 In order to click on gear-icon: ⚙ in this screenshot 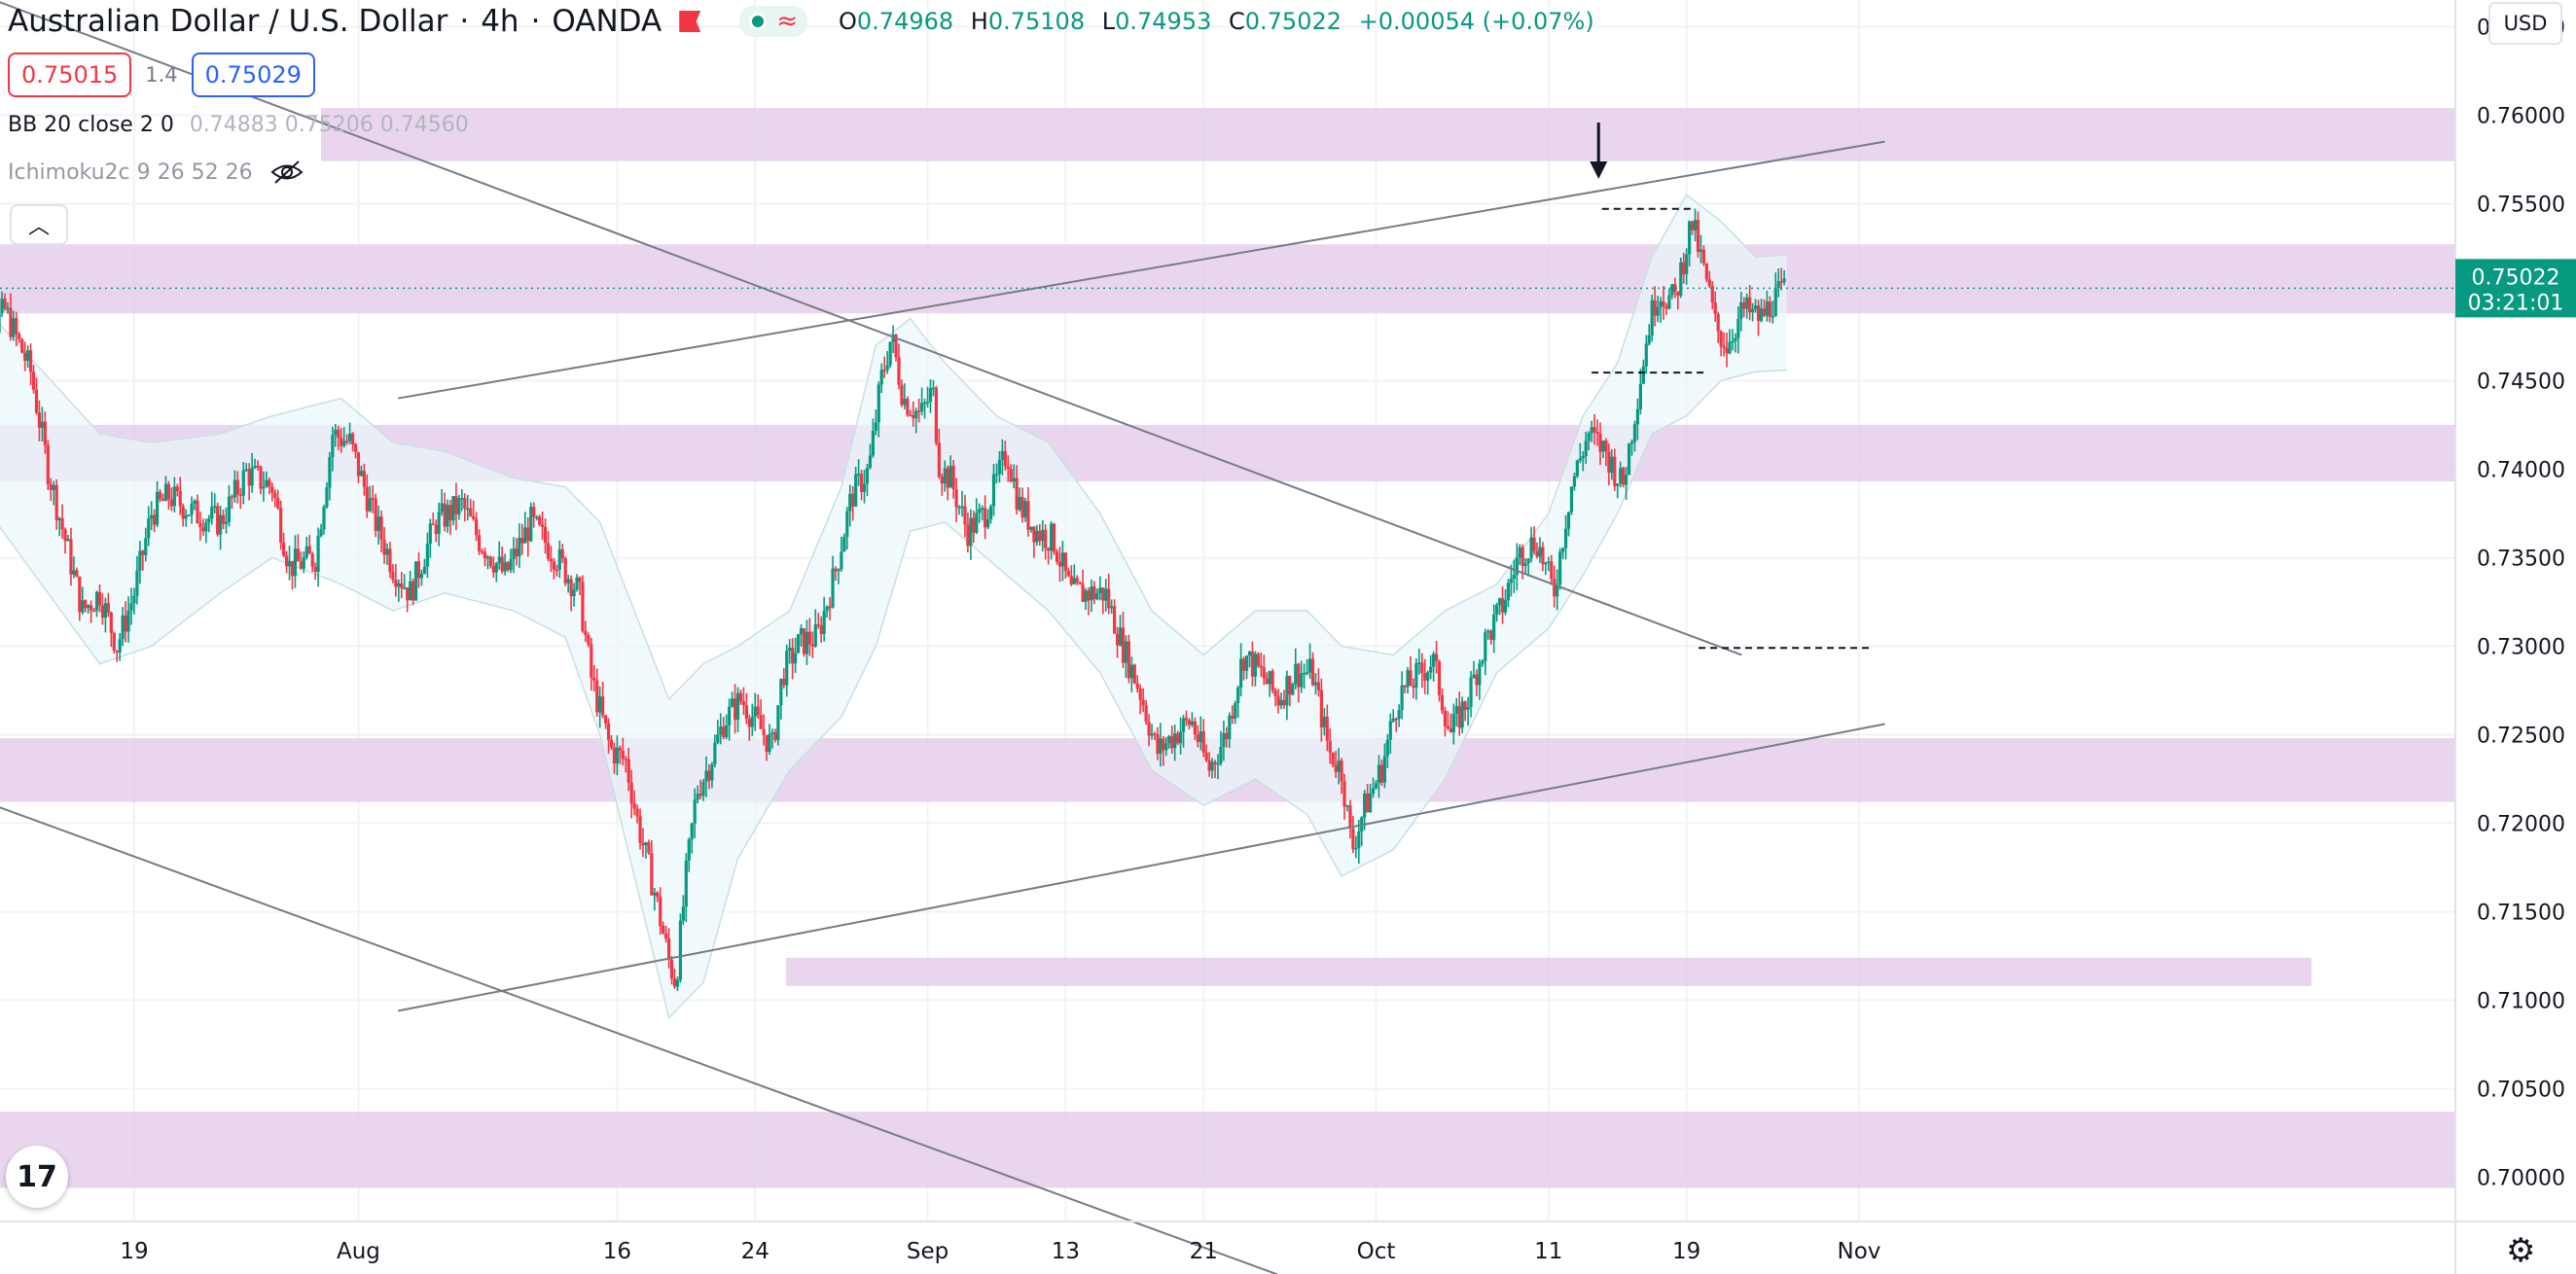, I will do `click(2521, 1250)`.